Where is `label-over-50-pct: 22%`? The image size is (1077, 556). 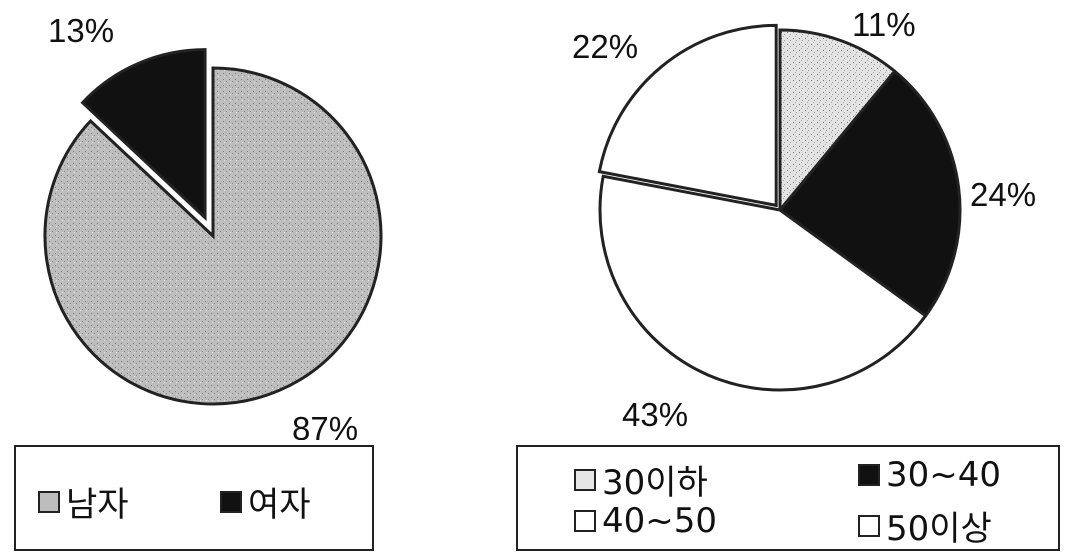
label-over-50-pct: 22% is located at coordinates (605, 46).